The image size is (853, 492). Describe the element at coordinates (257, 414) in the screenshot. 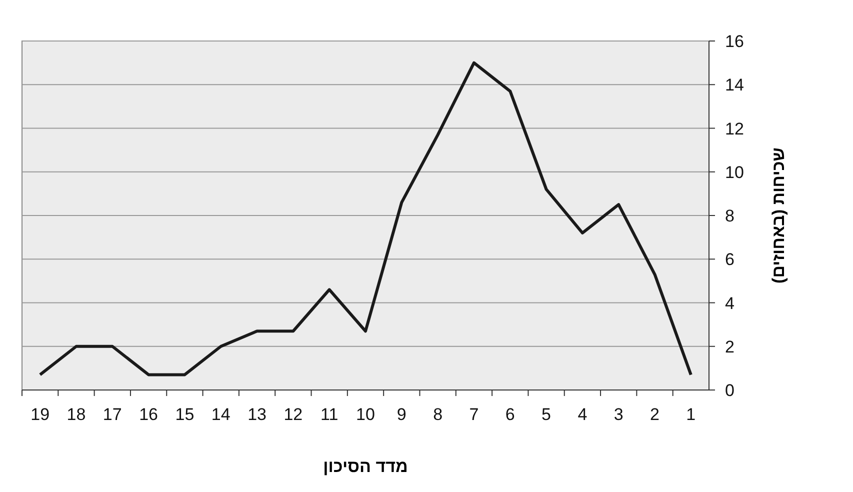

I see `x-tick-label: 13` at that location.